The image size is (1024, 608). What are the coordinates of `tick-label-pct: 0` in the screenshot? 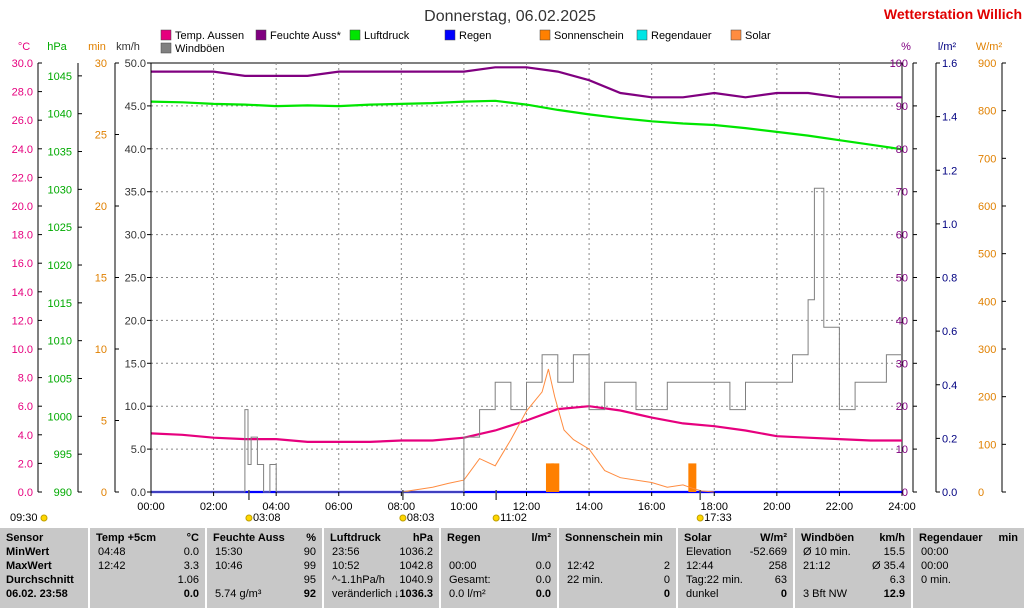 It's located at (905, 493).